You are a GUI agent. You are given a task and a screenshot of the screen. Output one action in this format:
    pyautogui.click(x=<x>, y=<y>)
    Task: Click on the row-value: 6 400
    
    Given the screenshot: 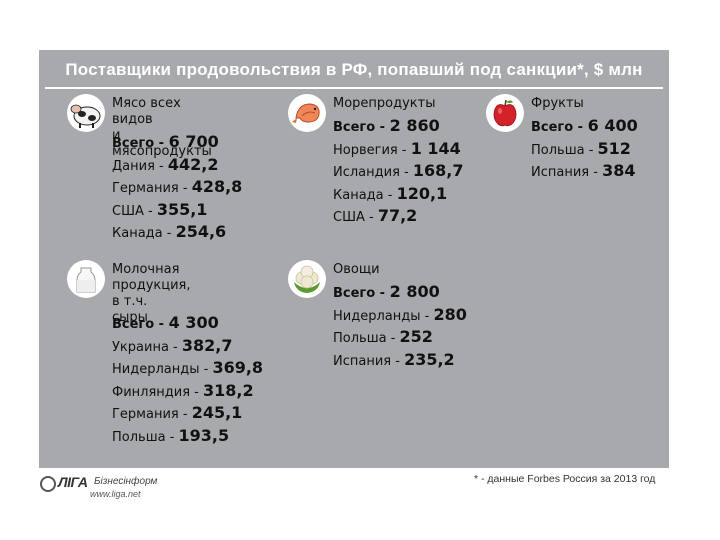 What is the action you would take?
    pyautogui.click(x=612, y=125)
    